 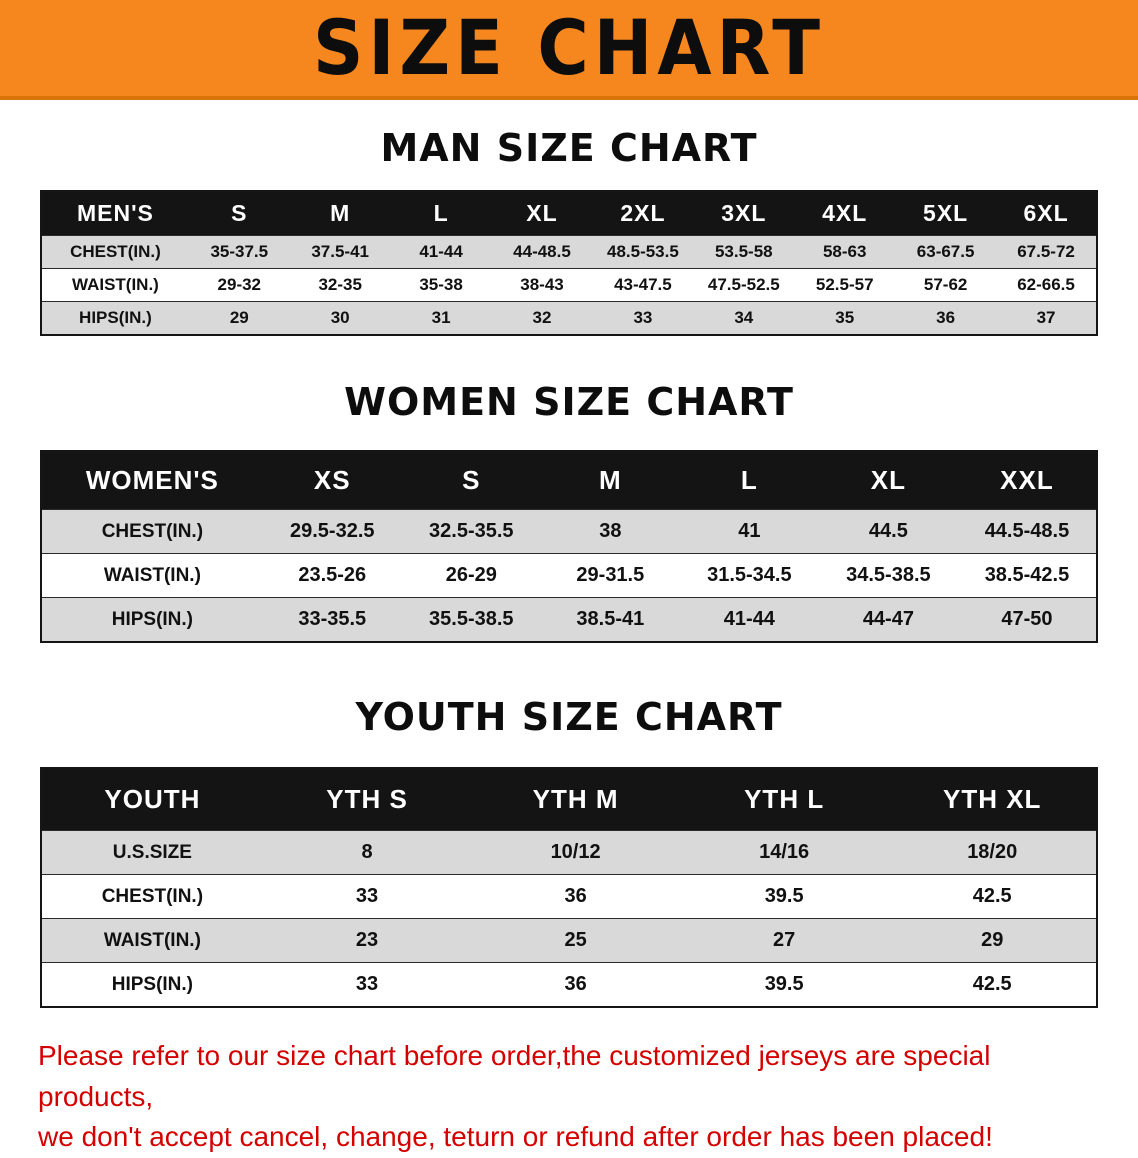 I want to click on value-cell: 29-32, so click(x=239, y=285).